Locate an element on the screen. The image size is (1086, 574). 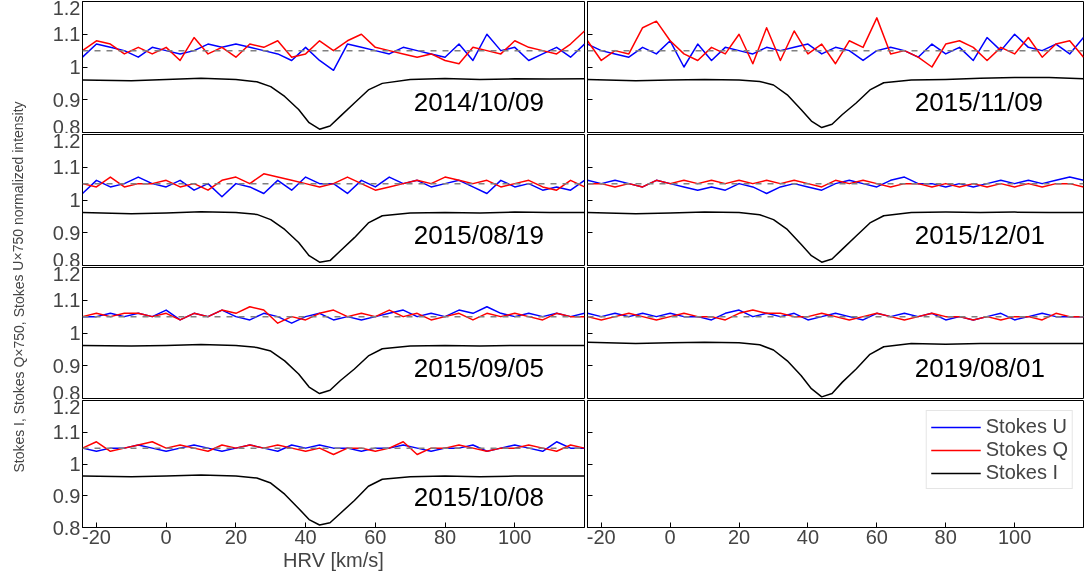
annotation: 2019/08/01 is located at coordinates (979, 367).